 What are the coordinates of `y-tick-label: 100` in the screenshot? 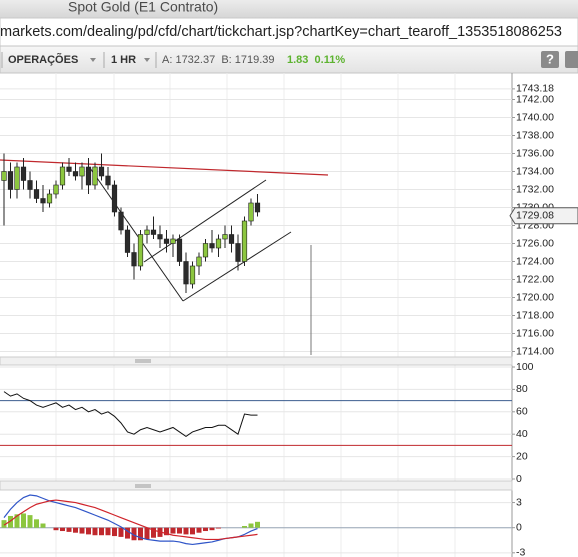 It's located at (525, 367).